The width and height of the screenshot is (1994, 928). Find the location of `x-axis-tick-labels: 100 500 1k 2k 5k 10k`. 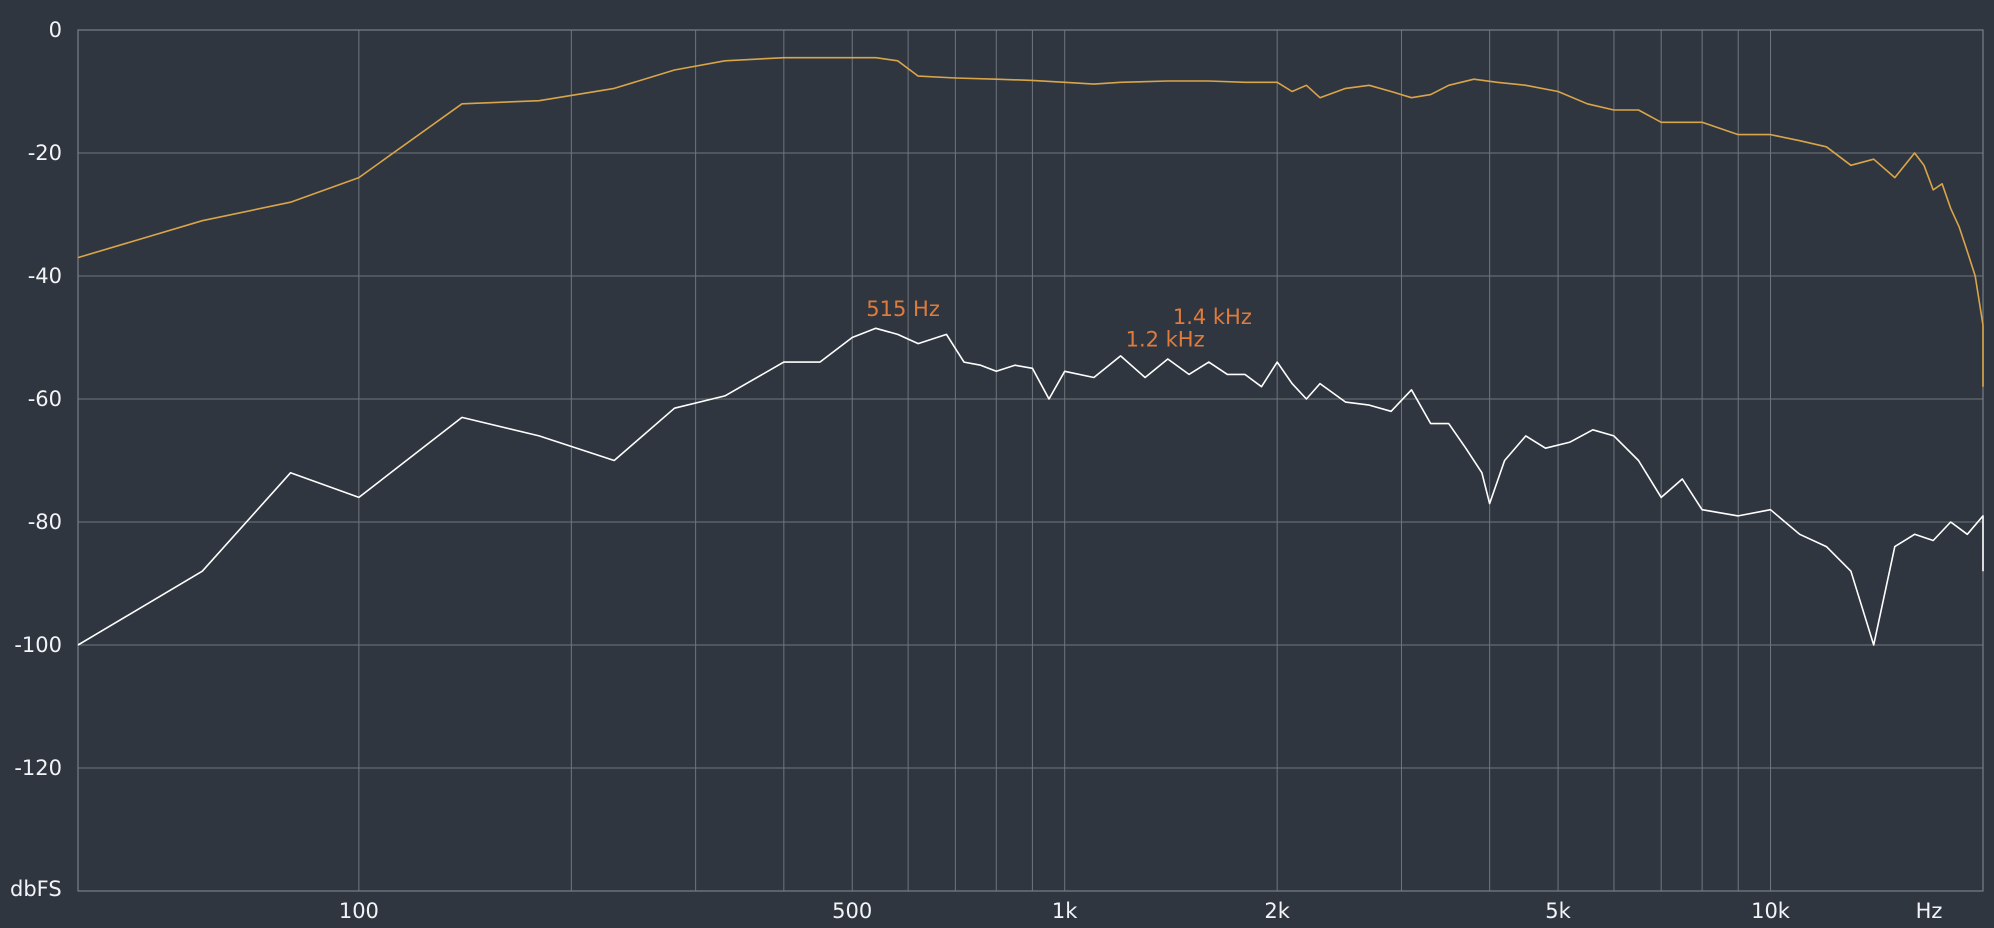

x-axis-tick-labels: 100 500 1k 2k 5k 10k is located at coordinates (1065, 911).